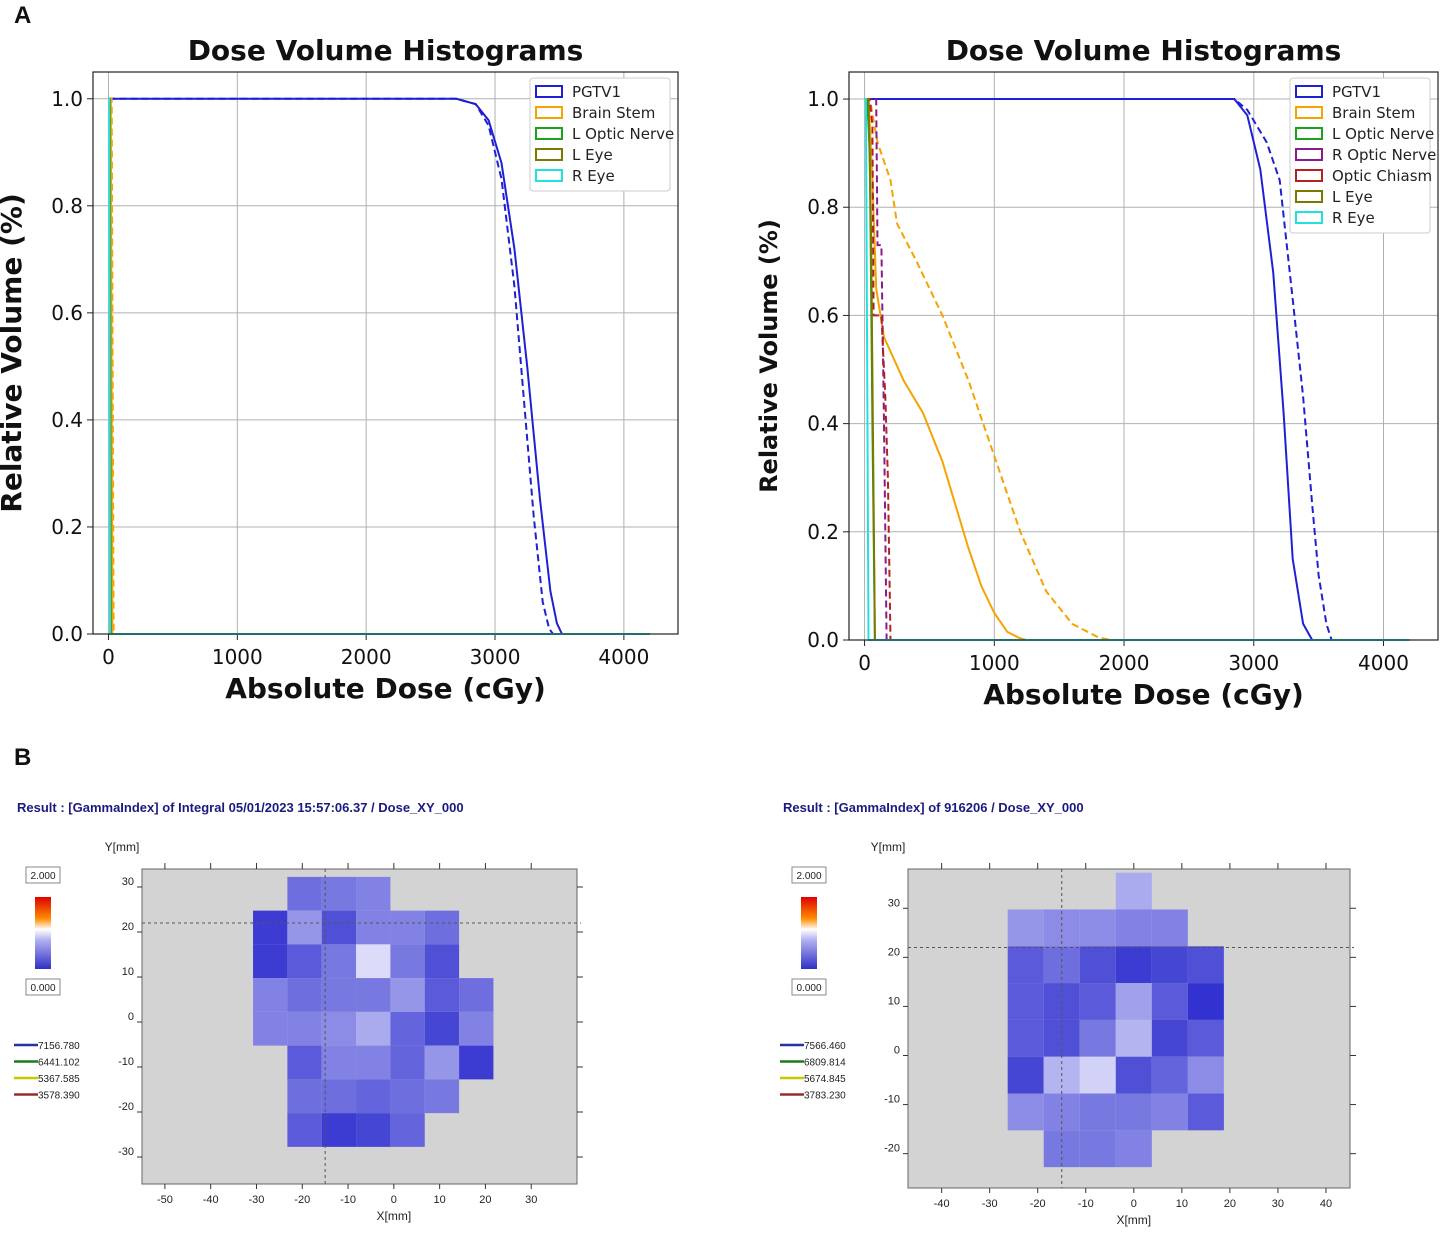 This screenshot has height=1237, width=1441. Describe the element at coordinates (823, 99) in the screenshot. I see `y-tick-label: 1.0` at that location.